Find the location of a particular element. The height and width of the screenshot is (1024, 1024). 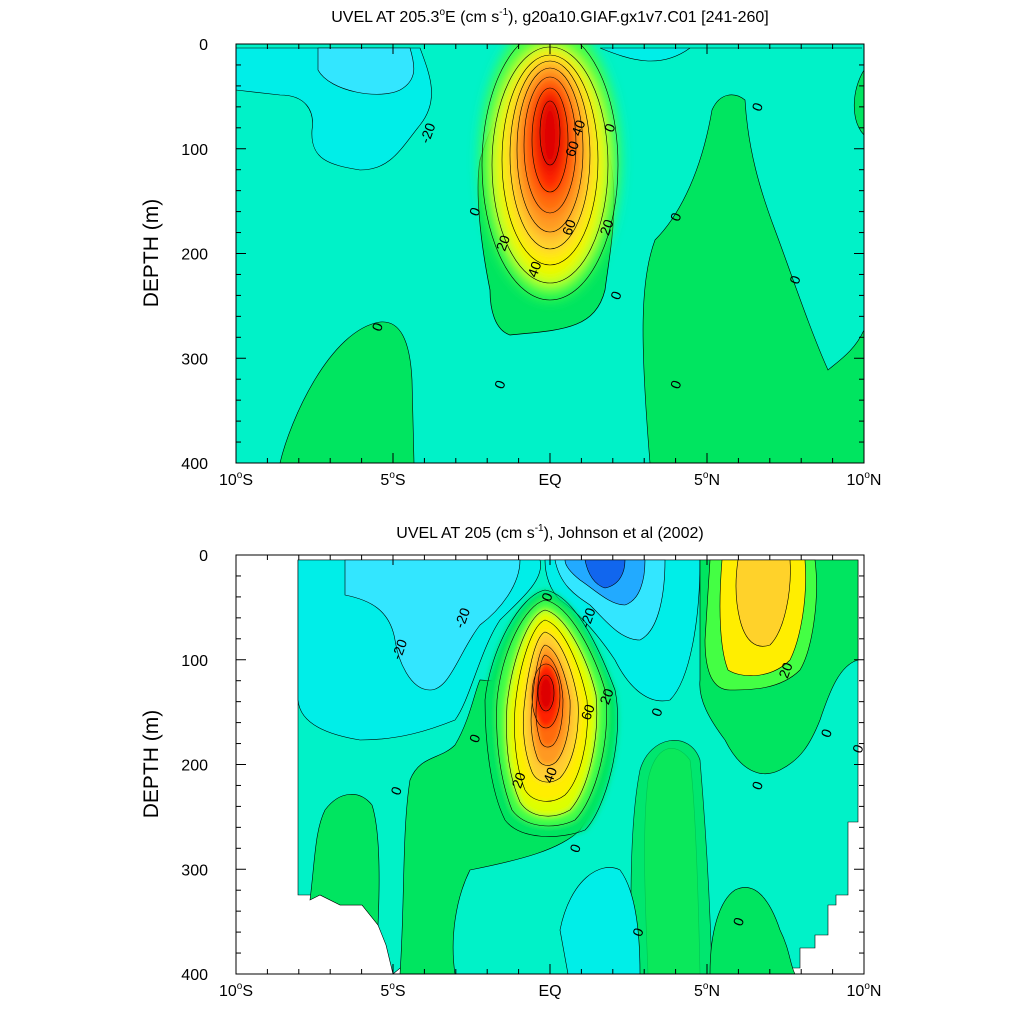

bottom-x-tick-label: EQ is located at coordinates (549, 991).